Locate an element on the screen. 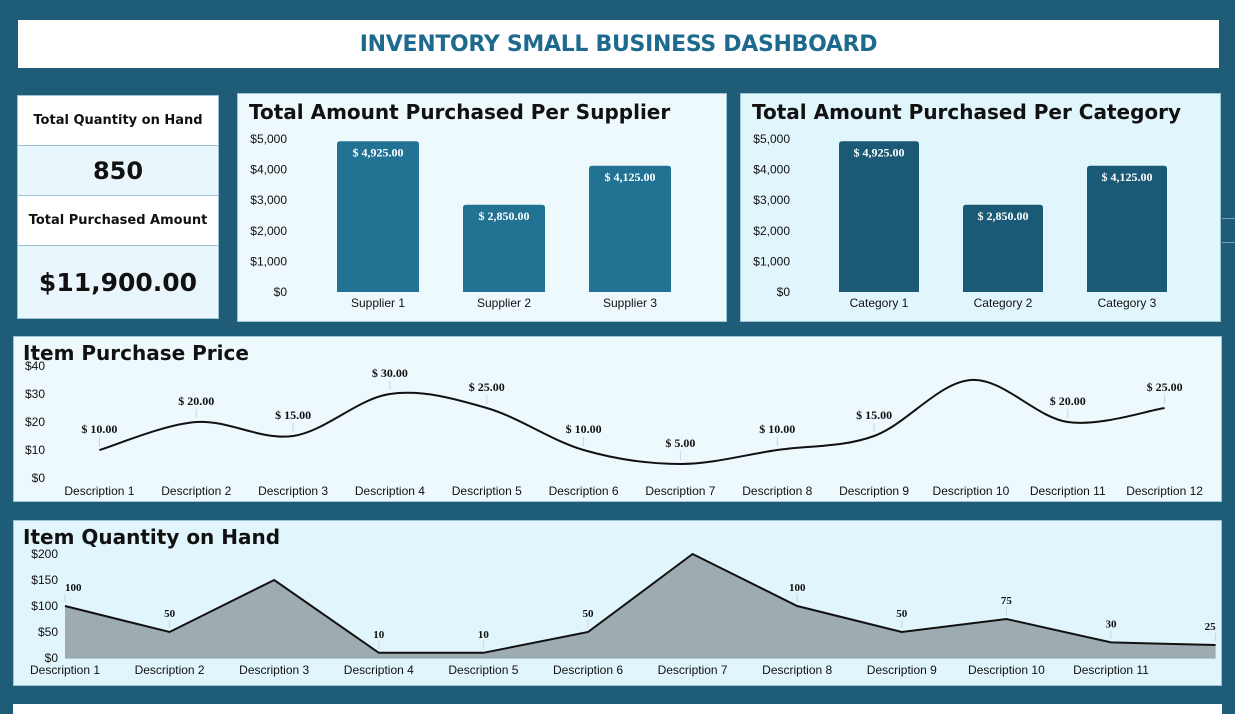 The image size is (1235, 714). y-tick-label: $150 is located at coordinates (44, 580).